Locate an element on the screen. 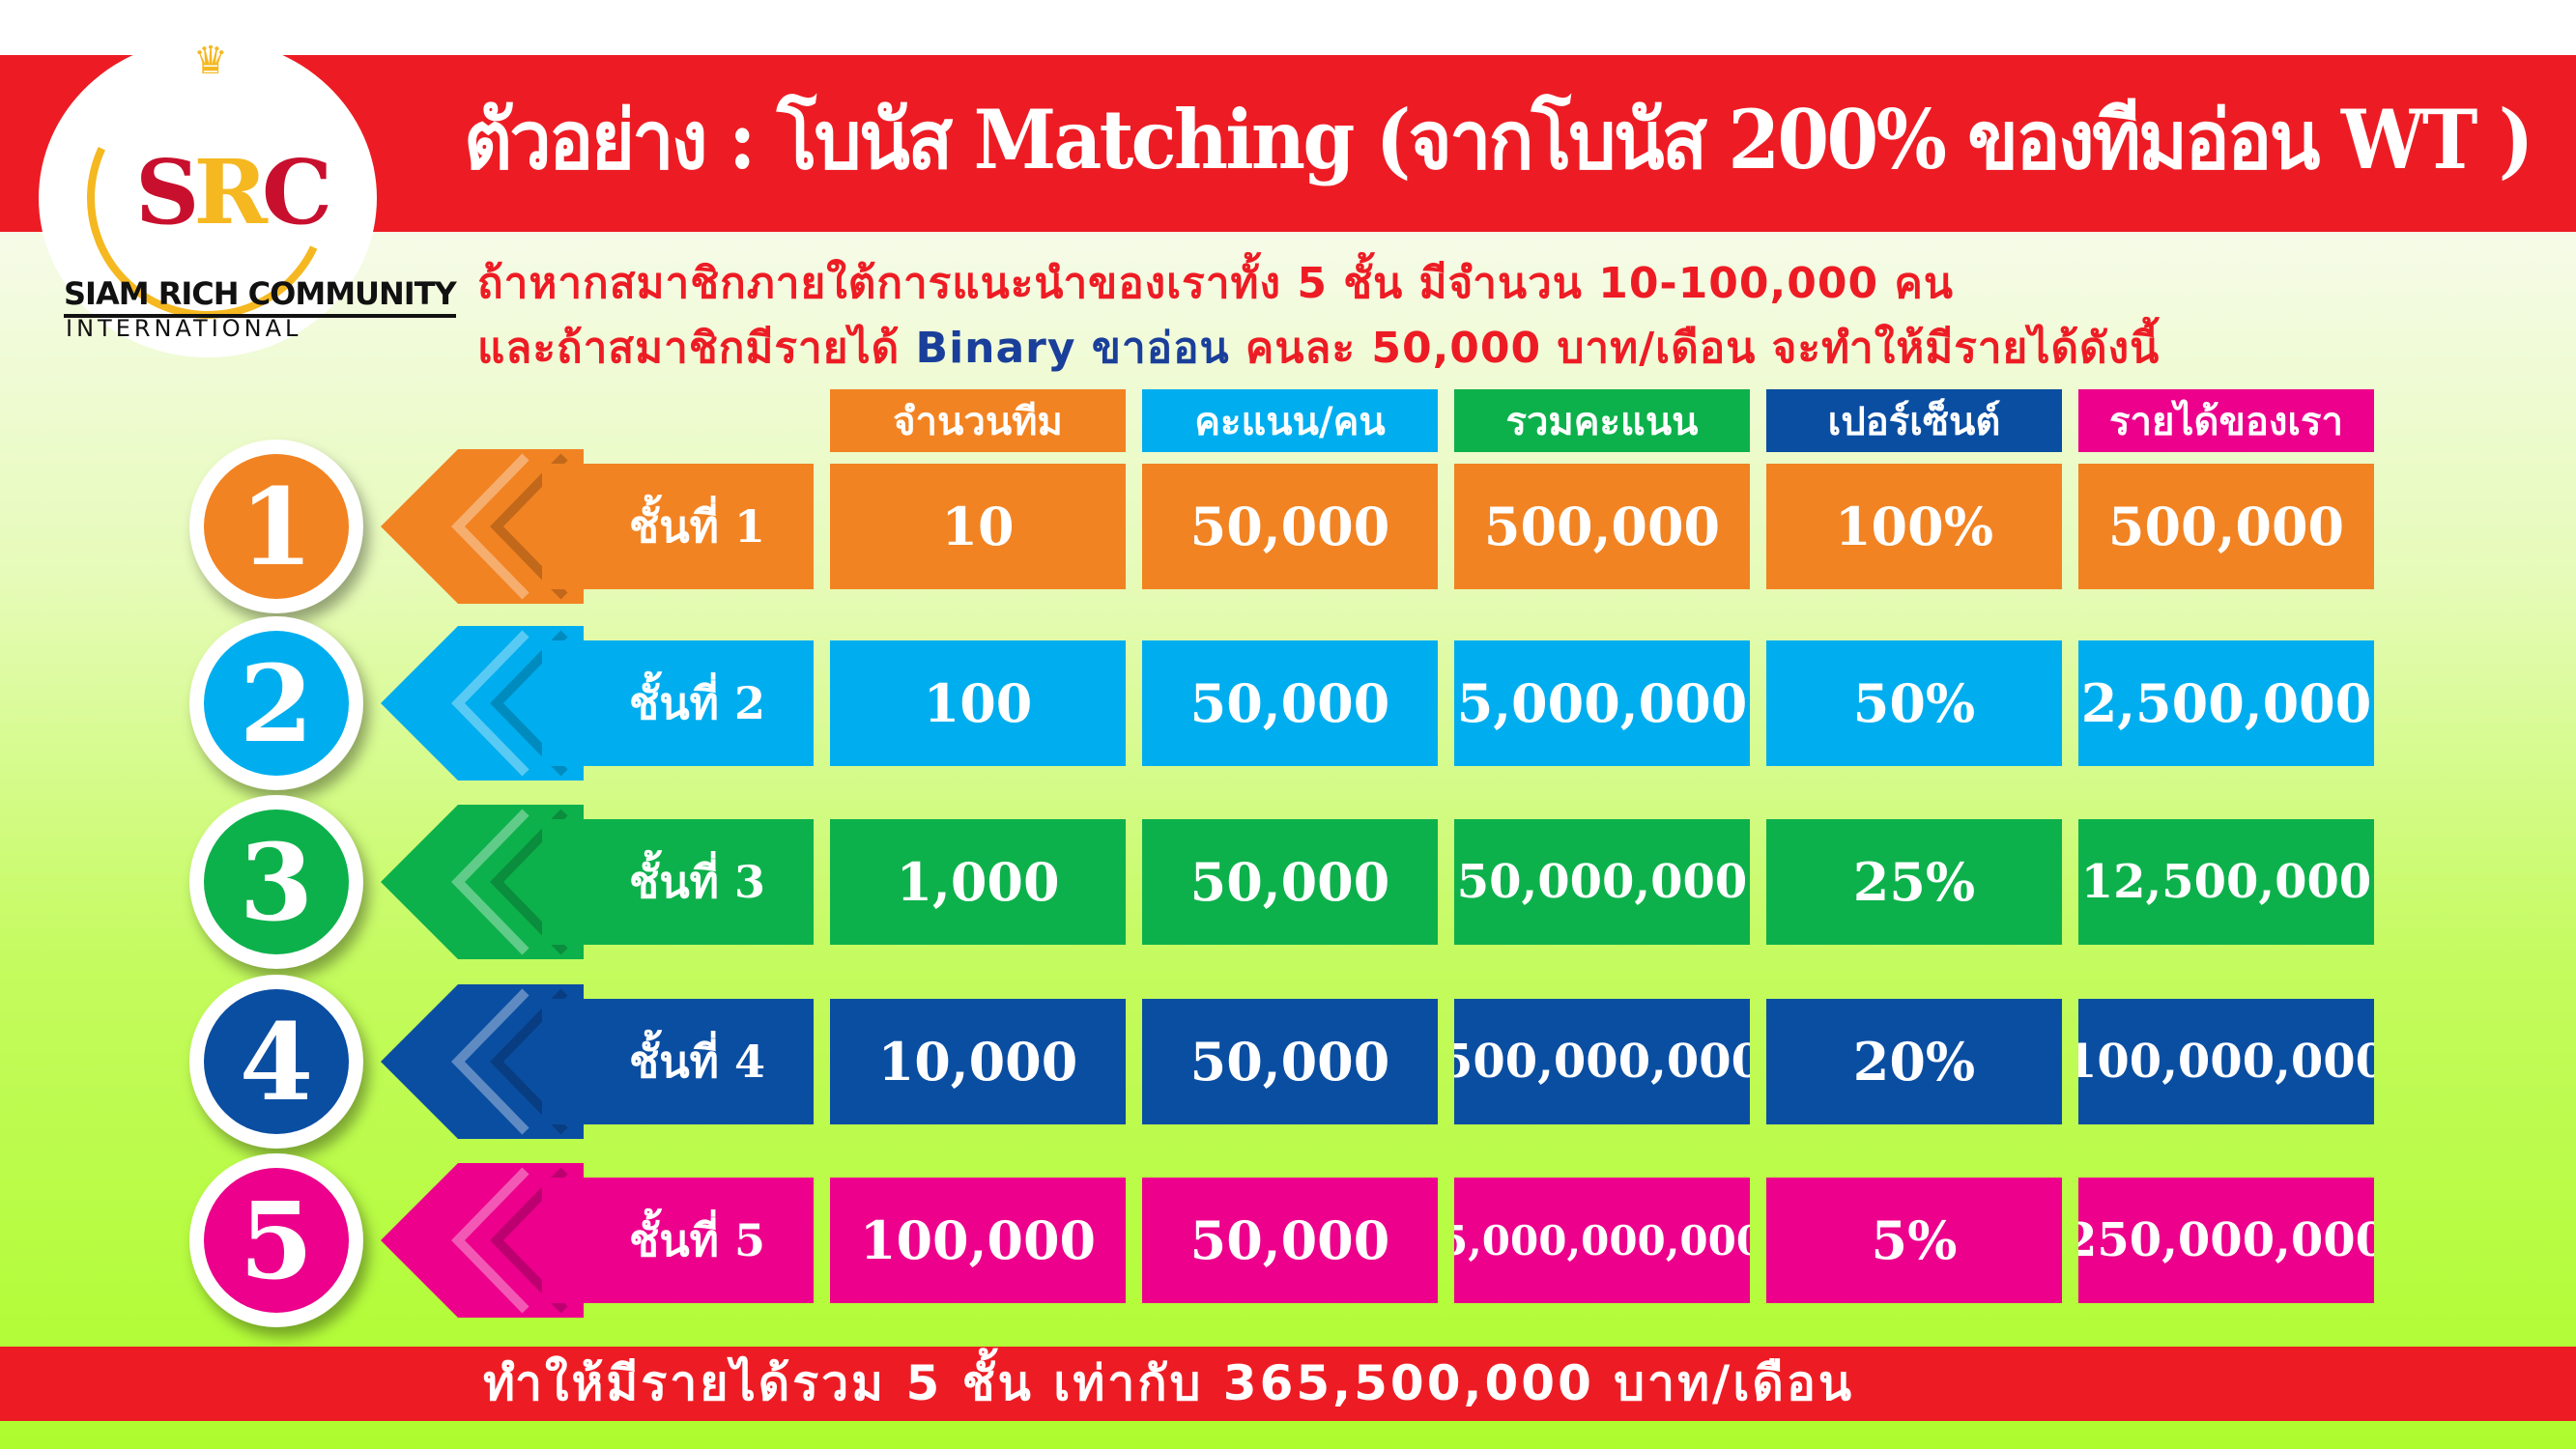  tier-number-badge: 1 is located at coordinates (276, 526).